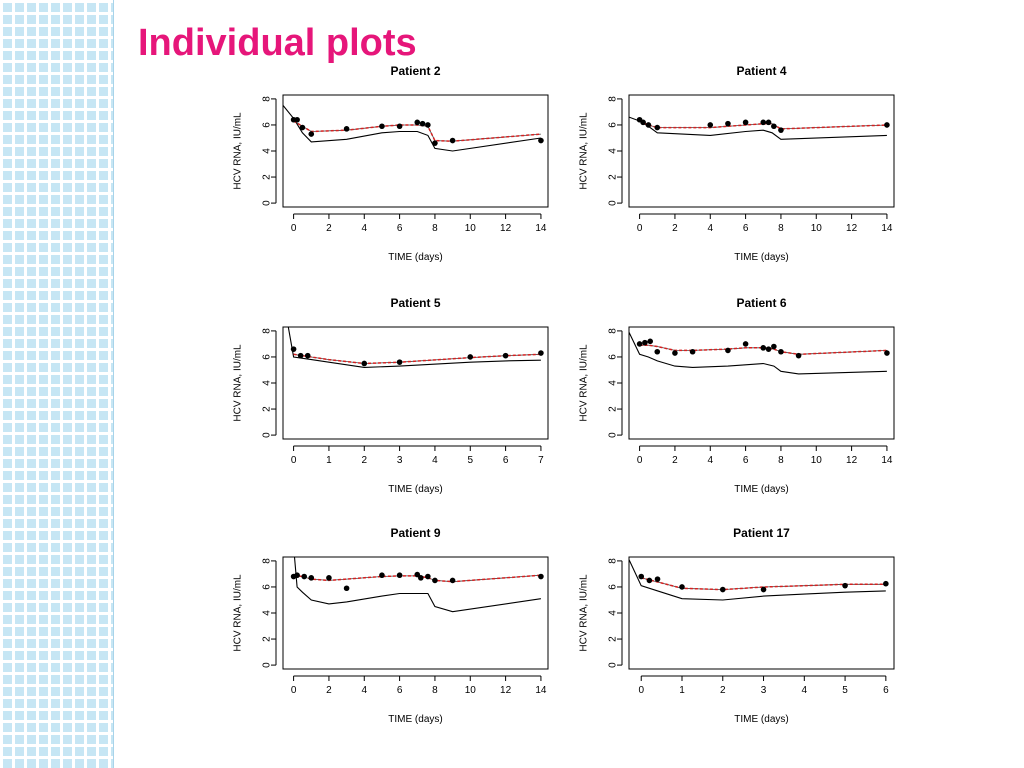 This screenshot has height=768, width=1024. I want to click on y-tick-label: 4, so click(267, 383).